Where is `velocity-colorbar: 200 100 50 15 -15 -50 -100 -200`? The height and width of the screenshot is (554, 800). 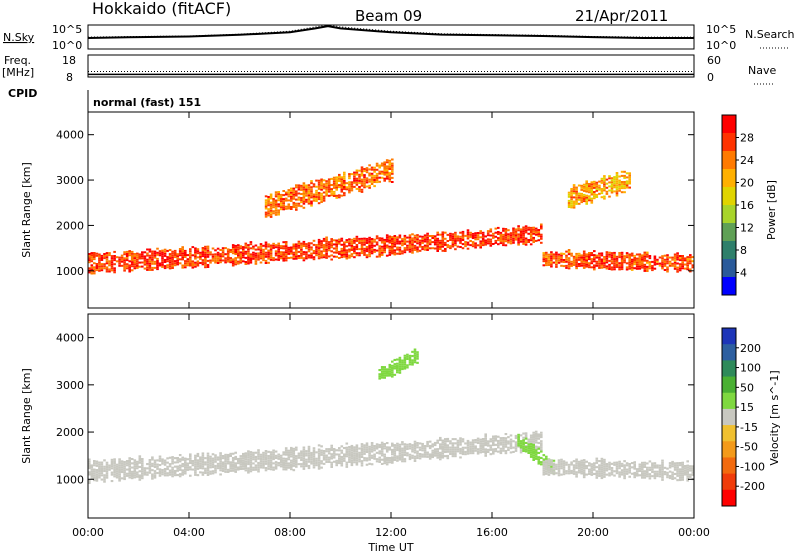 velocity-colorbar: 200 100 50 15 -15 -50 -100 -200 is located at coordinates (743, 417).